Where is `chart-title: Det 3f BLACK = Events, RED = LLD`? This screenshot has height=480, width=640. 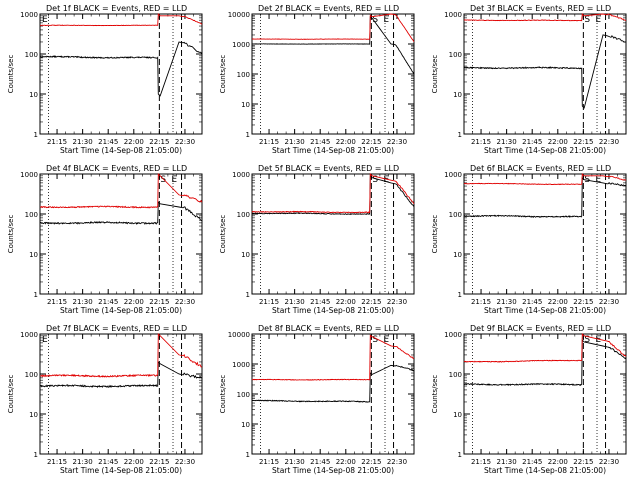 chart-title: Det 3f BLACK = Events, RED = LLD is located at coordinates (540, 8).